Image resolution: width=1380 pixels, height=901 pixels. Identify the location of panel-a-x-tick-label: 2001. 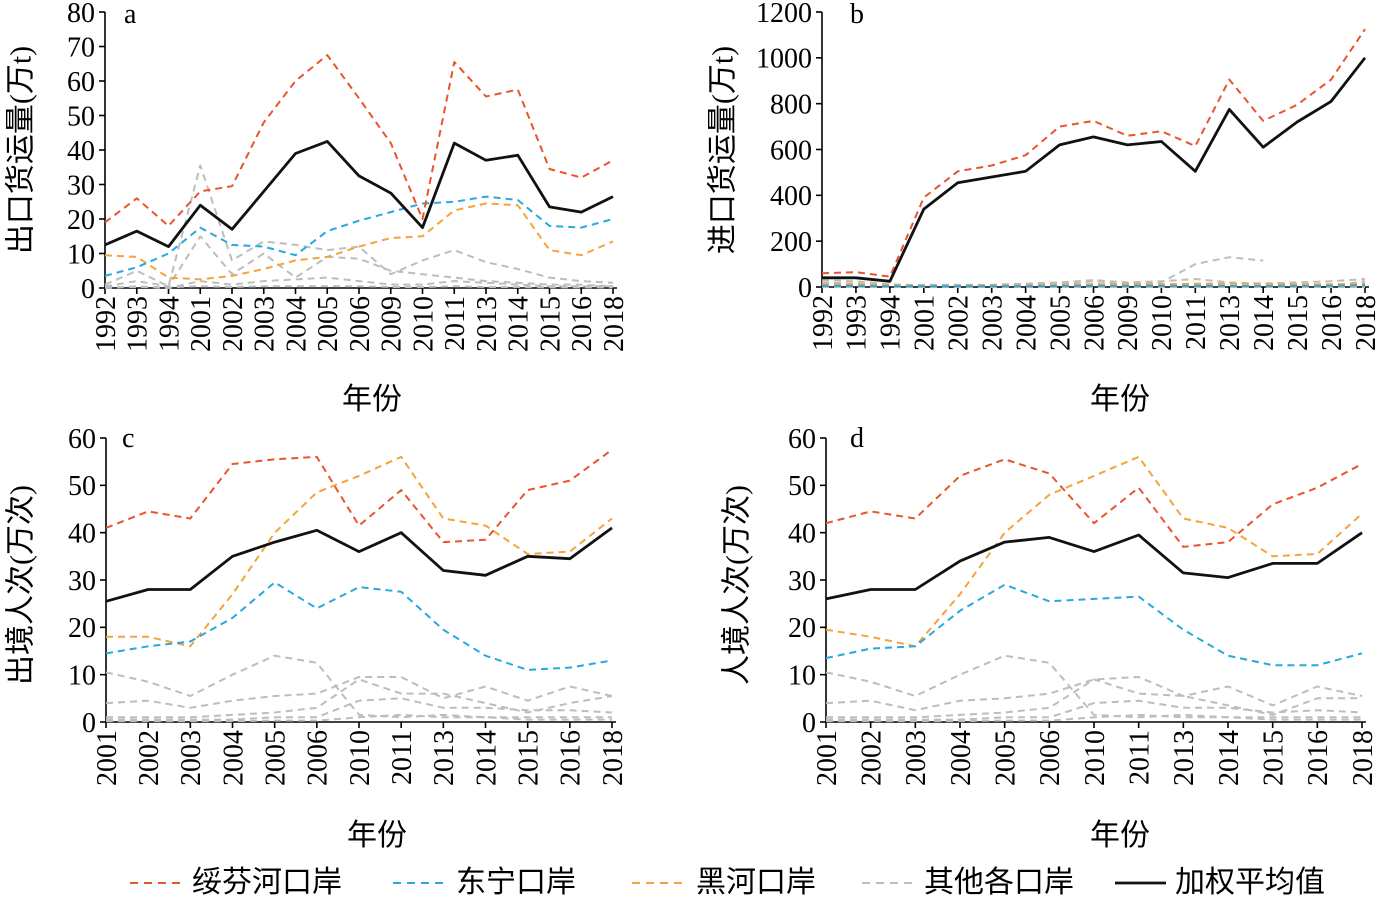
(201, 324).